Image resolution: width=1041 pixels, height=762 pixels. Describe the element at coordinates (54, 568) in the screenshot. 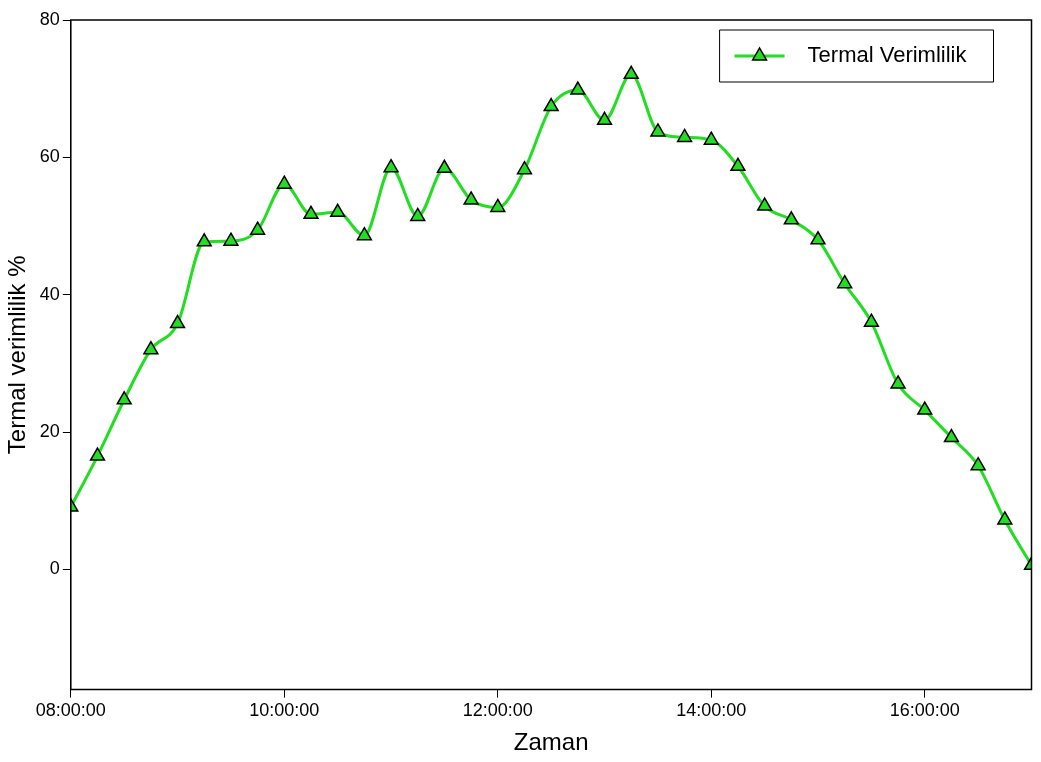

I see `y-tick-label: 0` at that location.